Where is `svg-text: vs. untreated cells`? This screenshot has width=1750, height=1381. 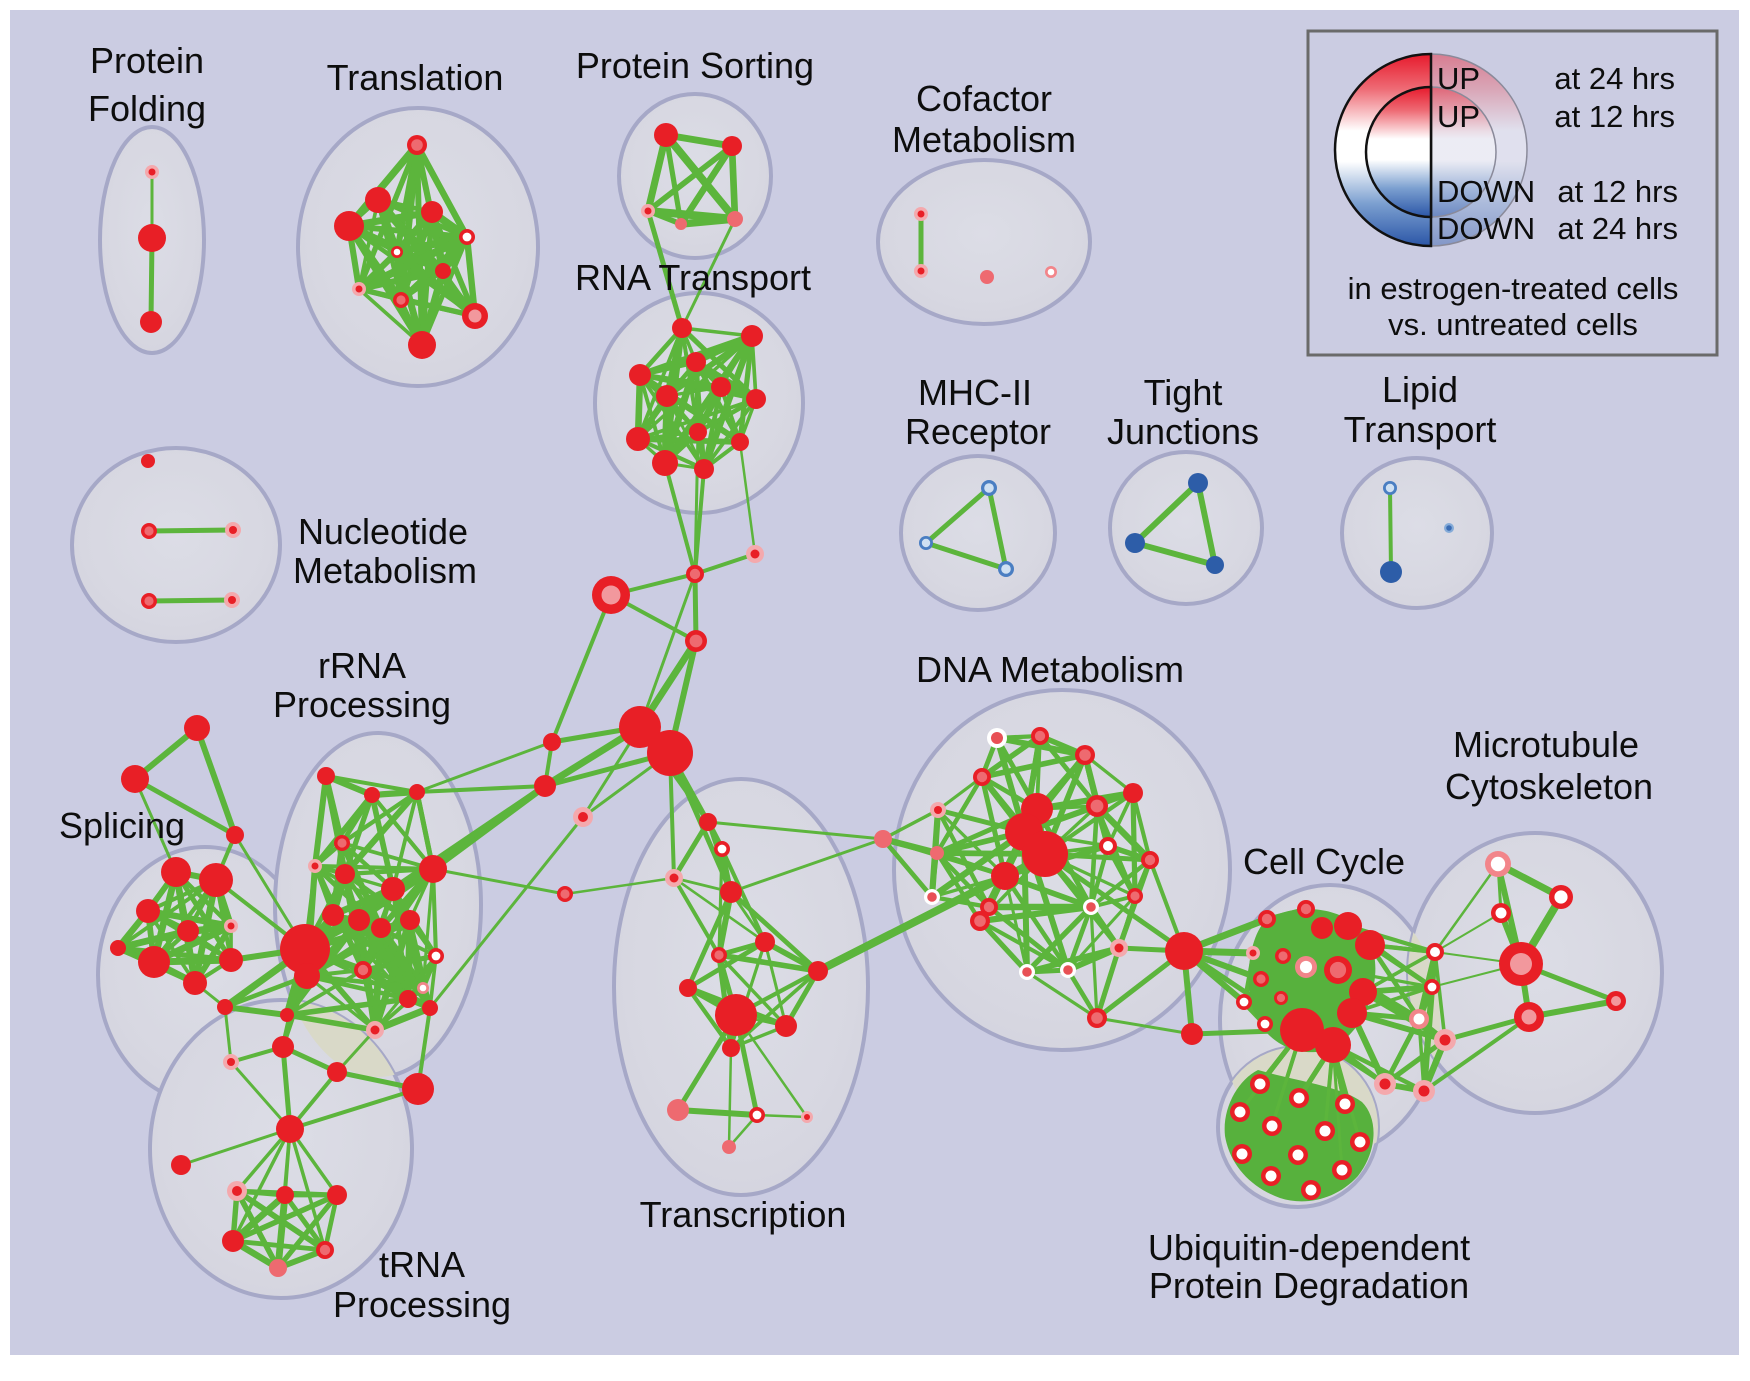
svg-text: vs. untreated cells is located at coordinates (1513, 324).